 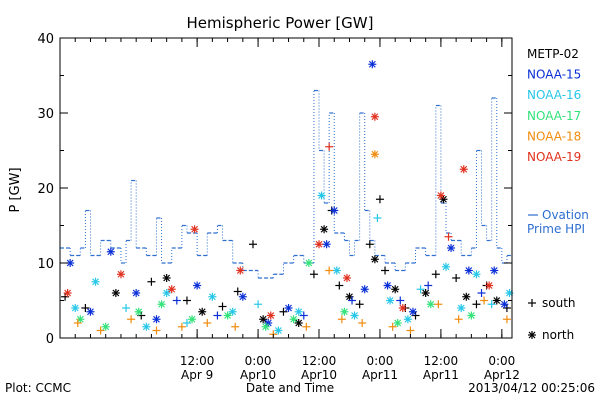 What do you see at coordinates (45, 39) in the screenshot?
I see `y-tick-label: 40` at bounding box center [45, 39].